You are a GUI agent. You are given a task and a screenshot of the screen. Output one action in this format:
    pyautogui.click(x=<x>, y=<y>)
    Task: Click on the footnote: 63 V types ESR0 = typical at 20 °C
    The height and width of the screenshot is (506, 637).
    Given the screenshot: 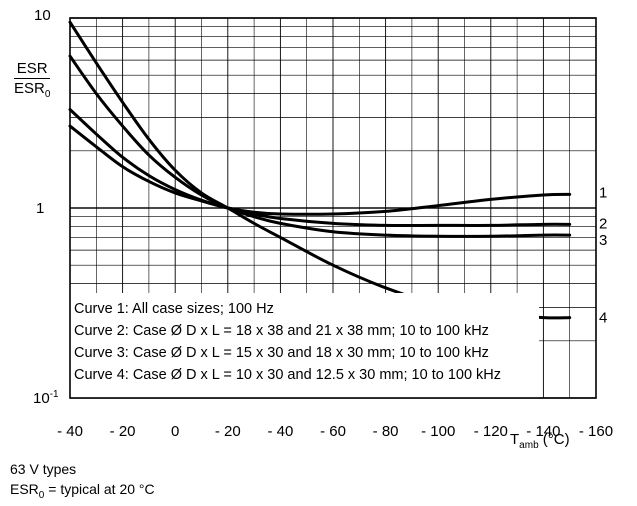 What is the action you would take?
    pyautogui.click(x=82, y=482)
    